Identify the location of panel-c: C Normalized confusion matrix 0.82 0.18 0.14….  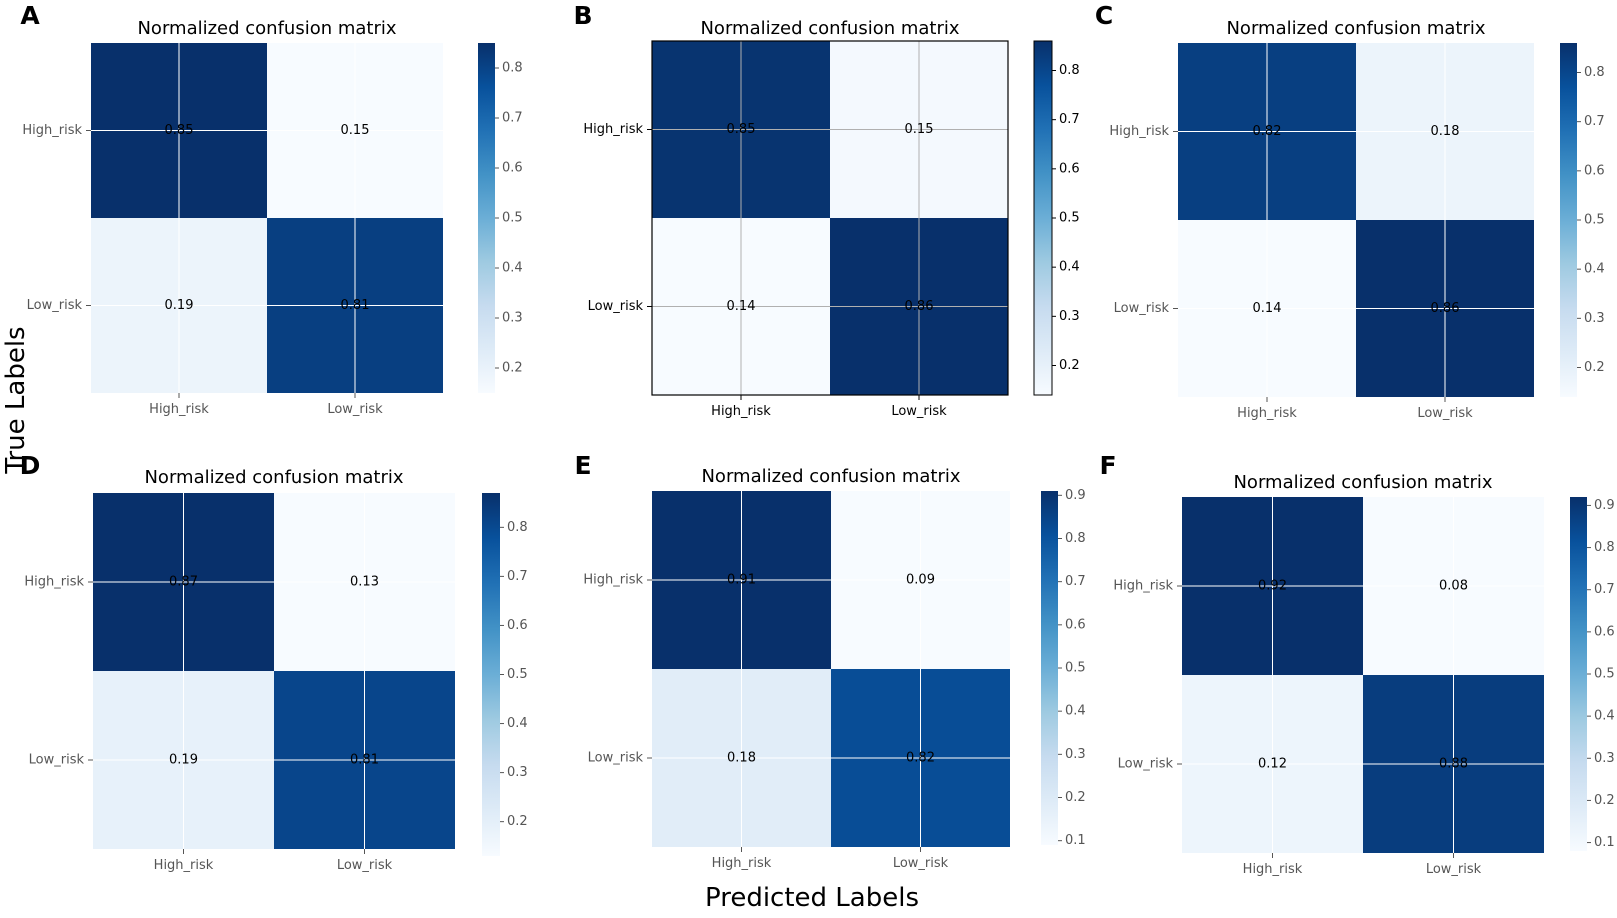
(1350, 211).